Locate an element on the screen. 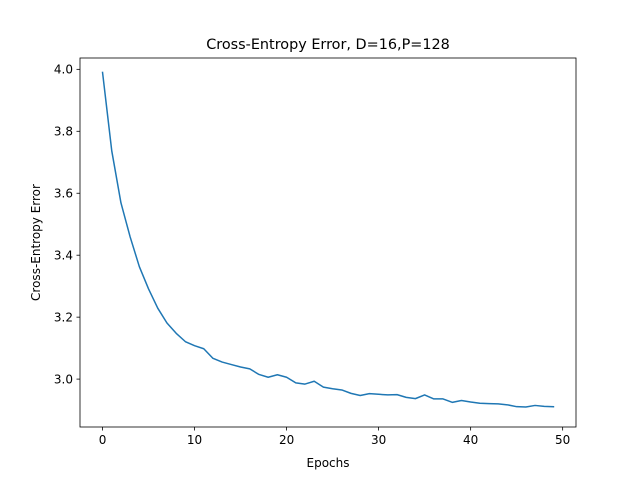 The height and width of the screenshot is (480, 640). x-axis-label: Epochs is located at coordinates (328, 463).